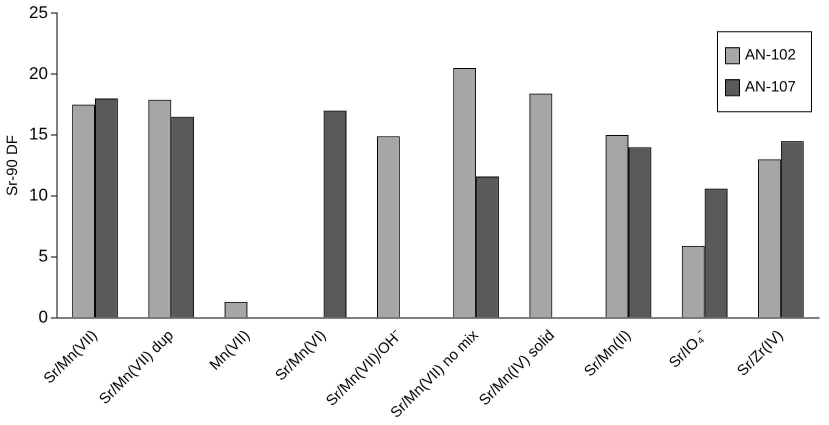  Describe the element at coordinates (38, 195) in the screenshot. I see `y-tick-label: 10` at that location.